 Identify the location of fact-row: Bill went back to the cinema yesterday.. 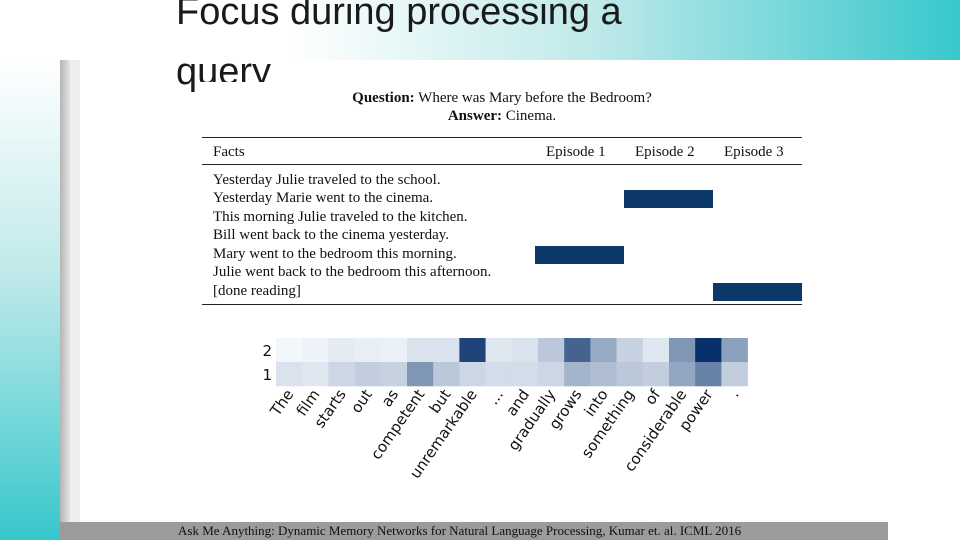
(331, 235).